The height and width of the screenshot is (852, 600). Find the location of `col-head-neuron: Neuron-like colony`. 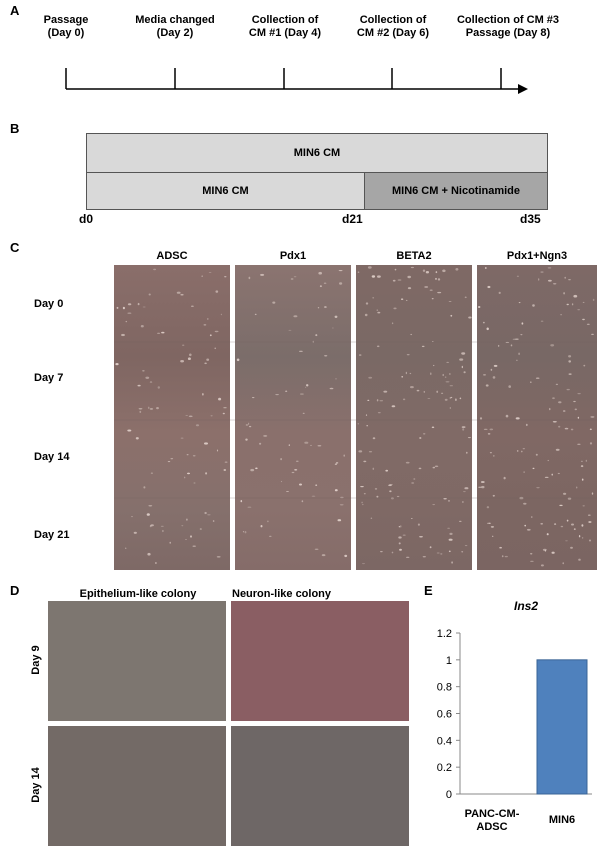

col-head-neuron: Neuron-like colony is located at coordinates (282, 594).